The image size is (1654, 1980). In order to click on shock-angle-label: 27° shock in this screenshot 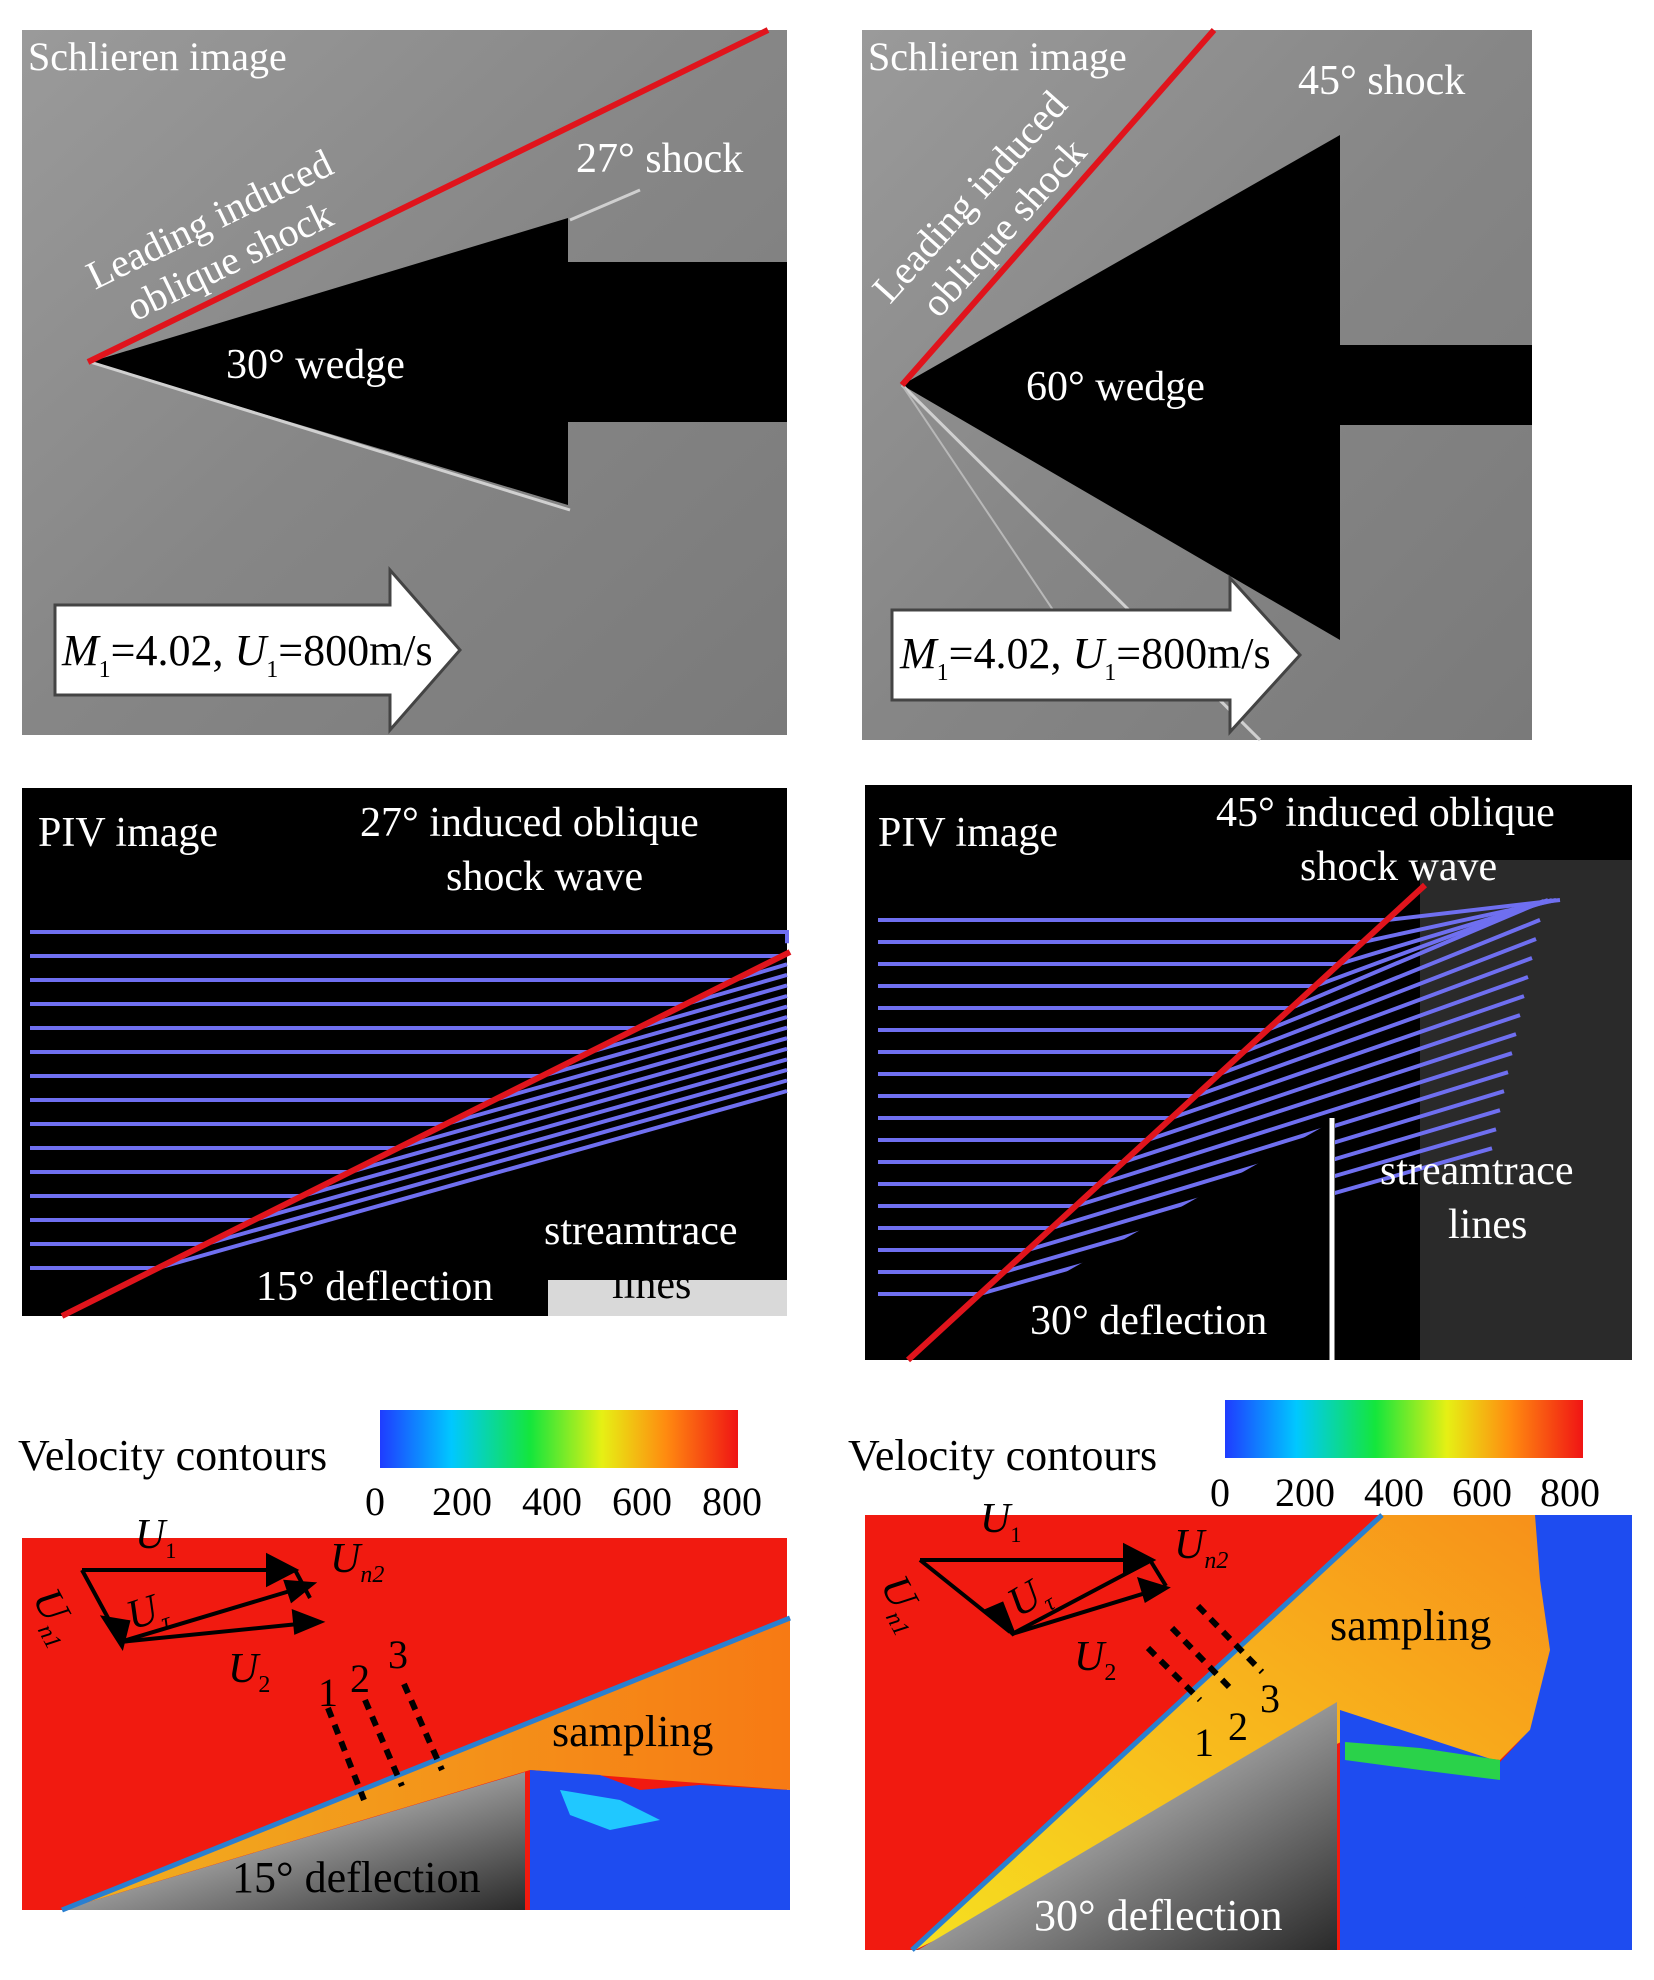, I will do `click(659, 159)`.